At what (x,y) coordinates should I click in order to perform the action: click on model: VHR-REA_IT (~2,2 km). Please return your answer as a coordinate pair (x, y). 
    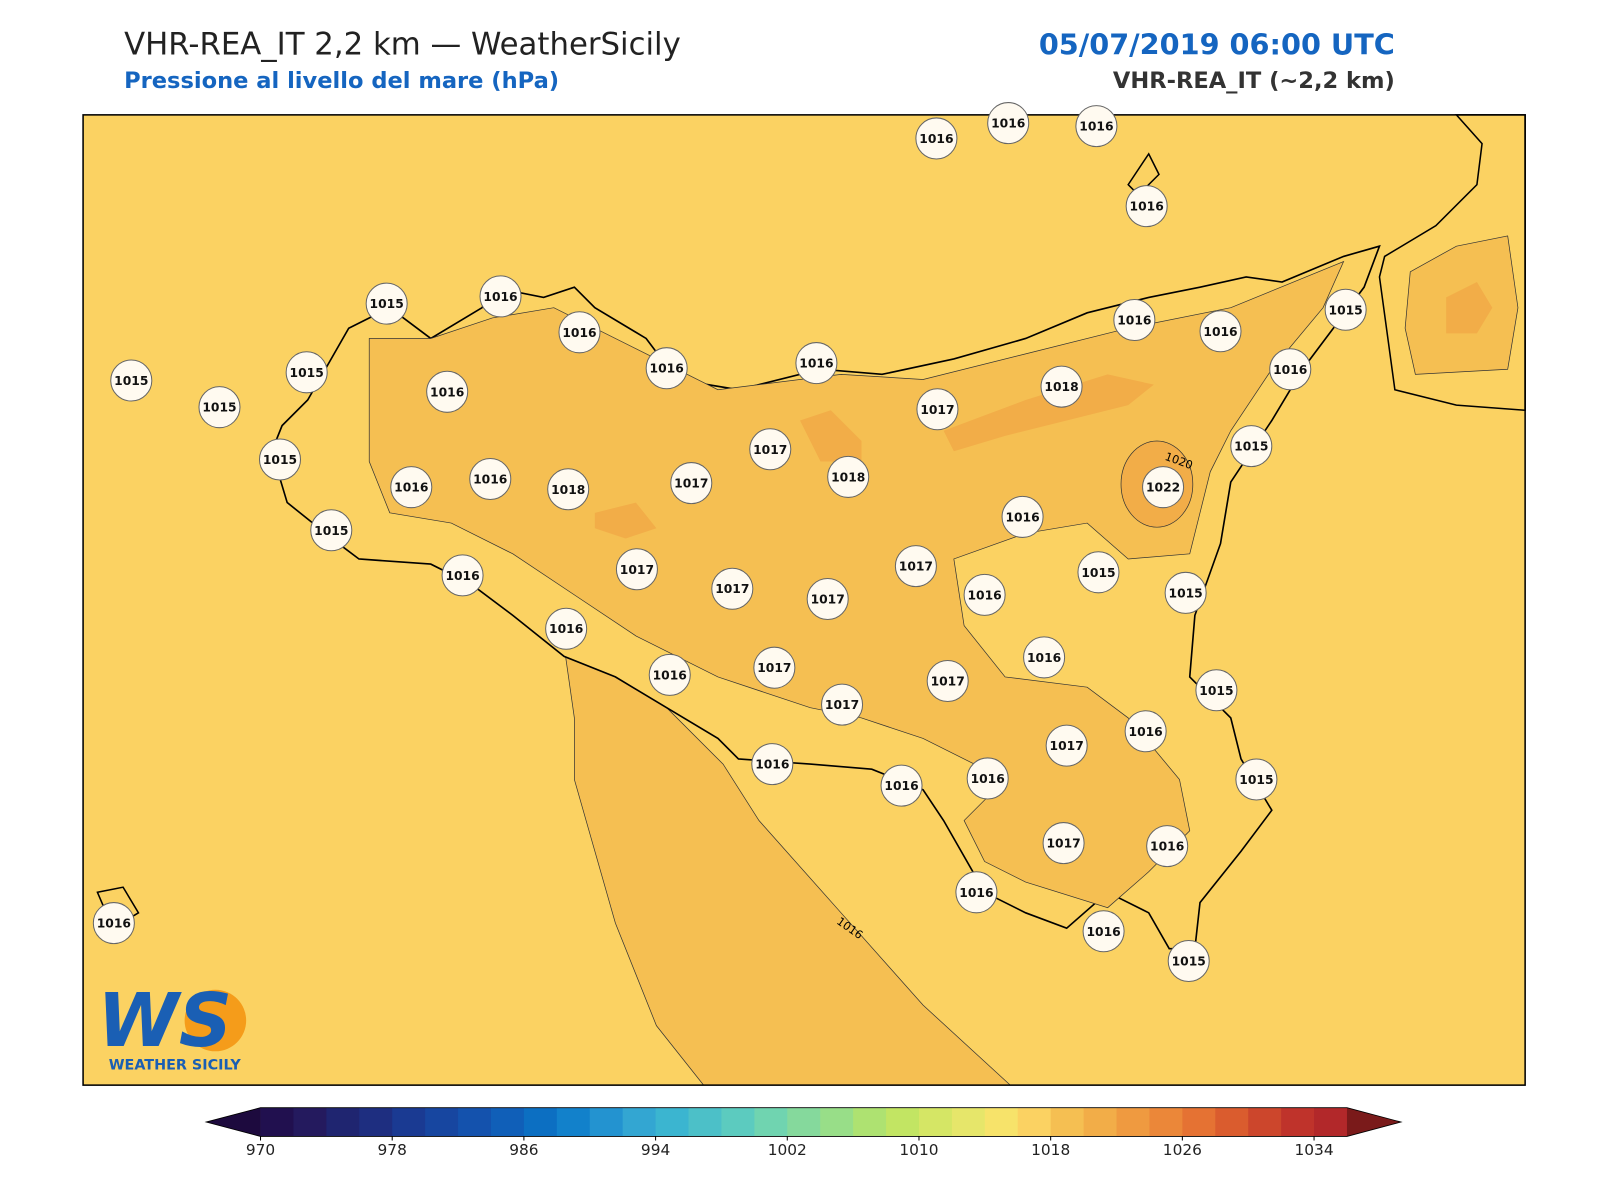
    Looking at the image, I should click on (1254, 81).